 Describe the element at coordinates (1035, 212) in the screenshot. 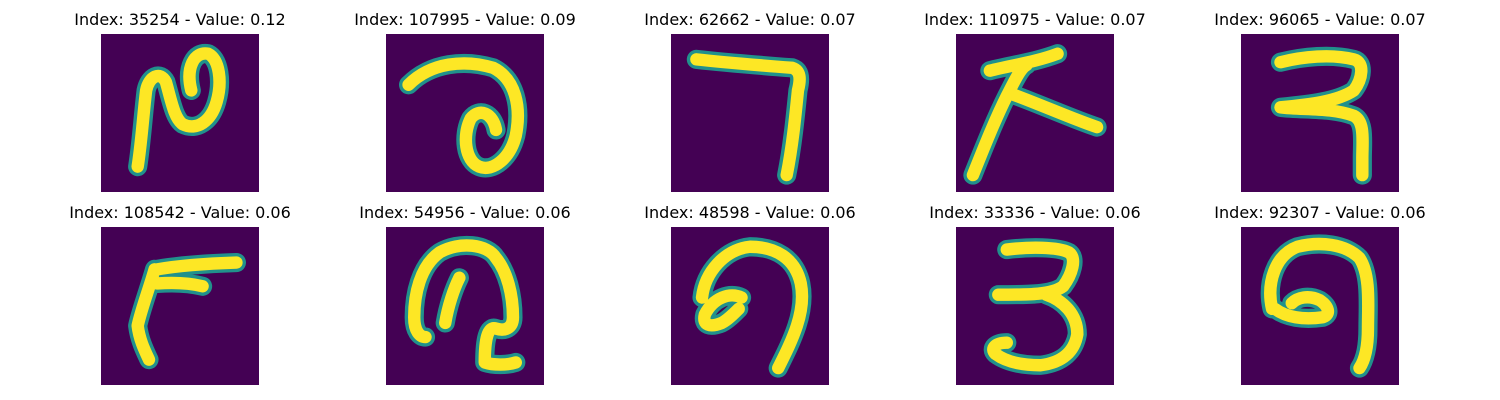

I see `panel-title: Index: 33336 - Value: 0.06` at that location.